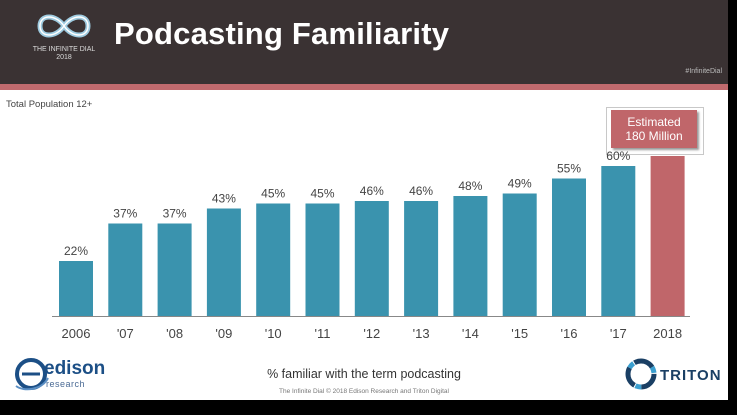 The height and width of the screenshot is (415, 737). What do you see at coordinates (223, 262) in the screenshot?
I see `bar-'09` at bounding box center [223, 262].